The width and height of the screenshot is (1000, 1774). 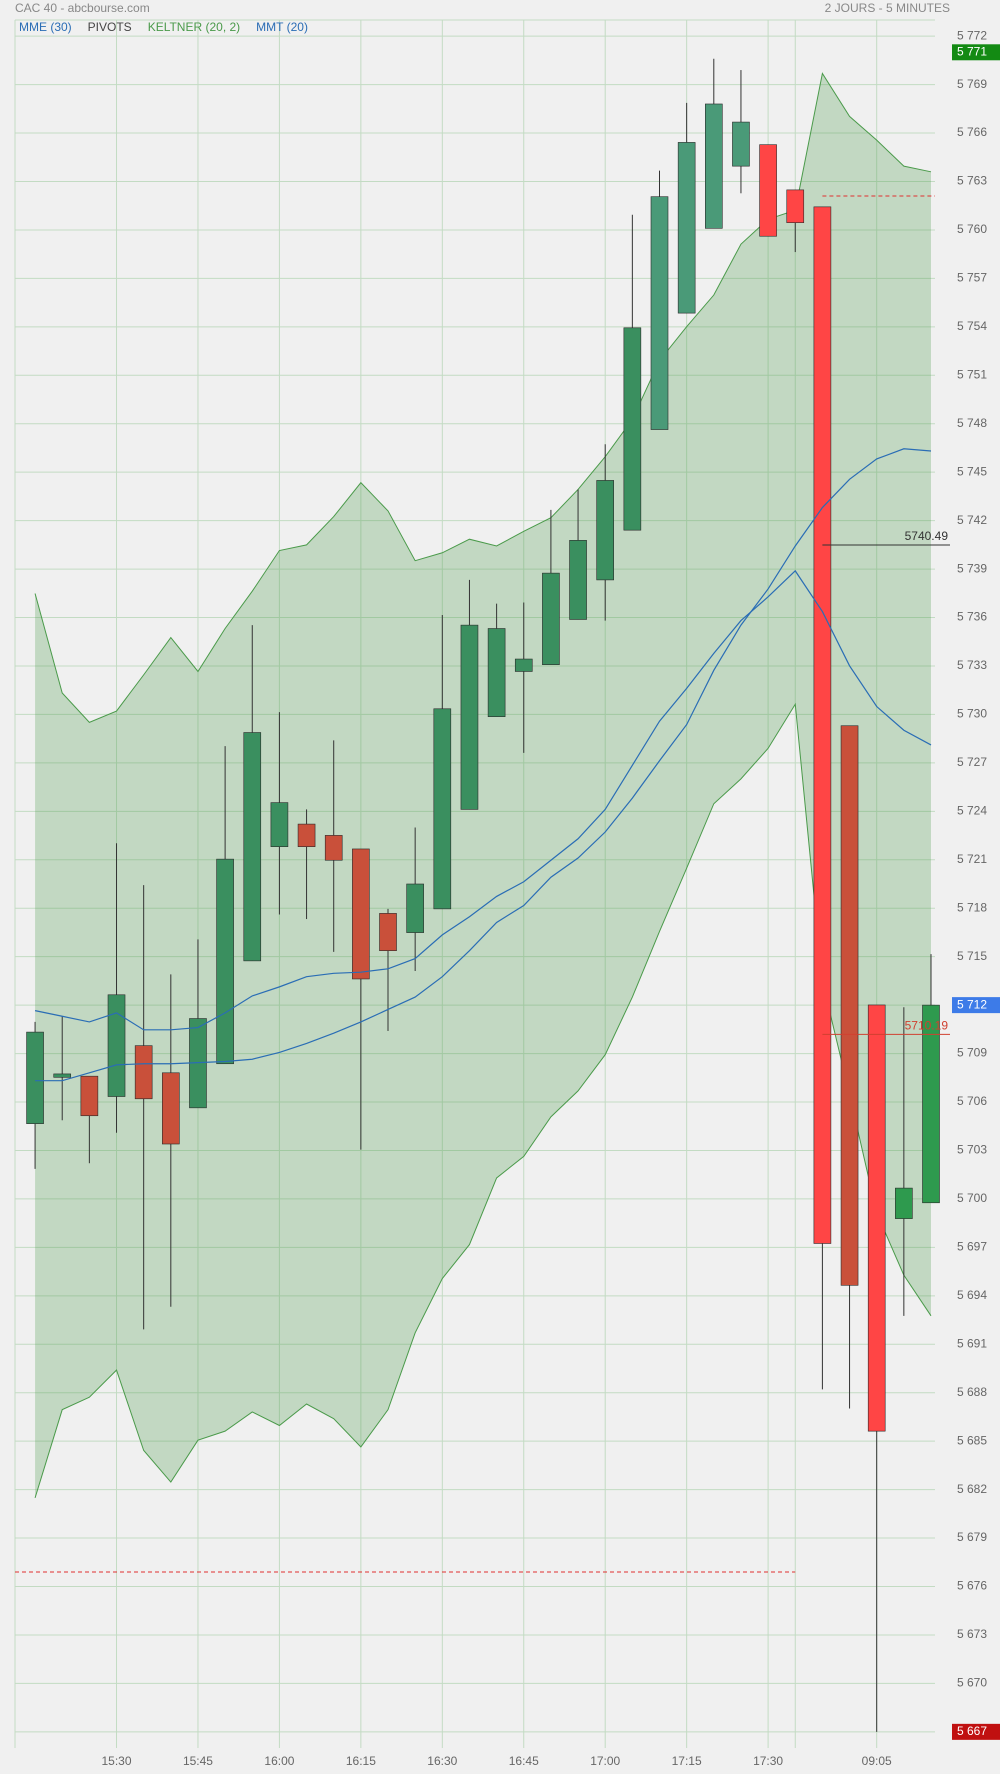 What do you see at coordinates (927, 1026) in the screenshot?
I see `level-label: 5710.19` at bounding box center [927, 1026].